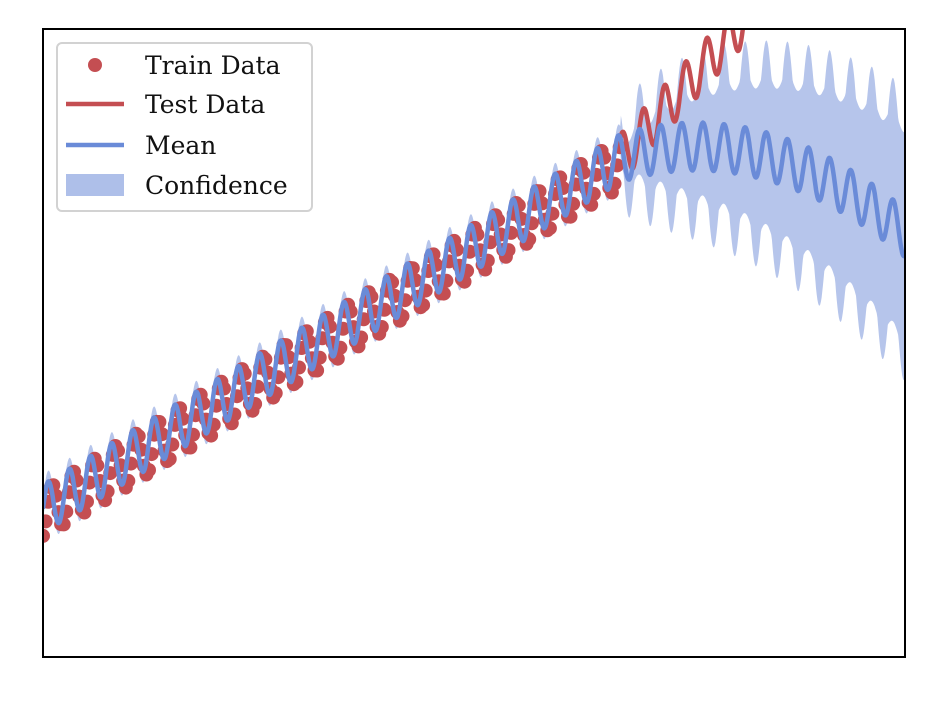 The image size is (935, 701). I want to click on legend-box, so click(184, 127).